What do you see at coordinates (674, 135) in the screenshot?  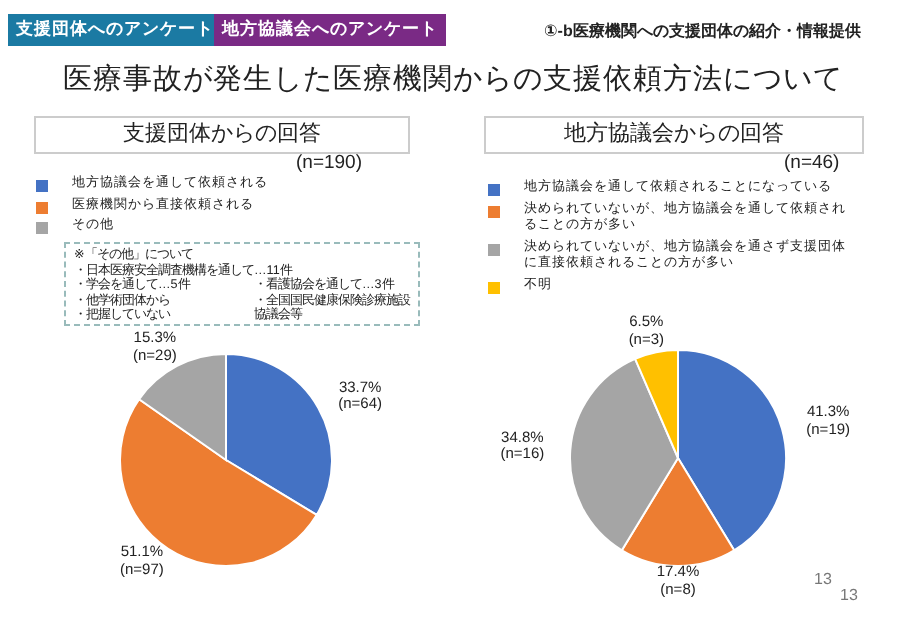 I see `chart-title: 地方協議会からの回答` at bounding box center [674, 135].